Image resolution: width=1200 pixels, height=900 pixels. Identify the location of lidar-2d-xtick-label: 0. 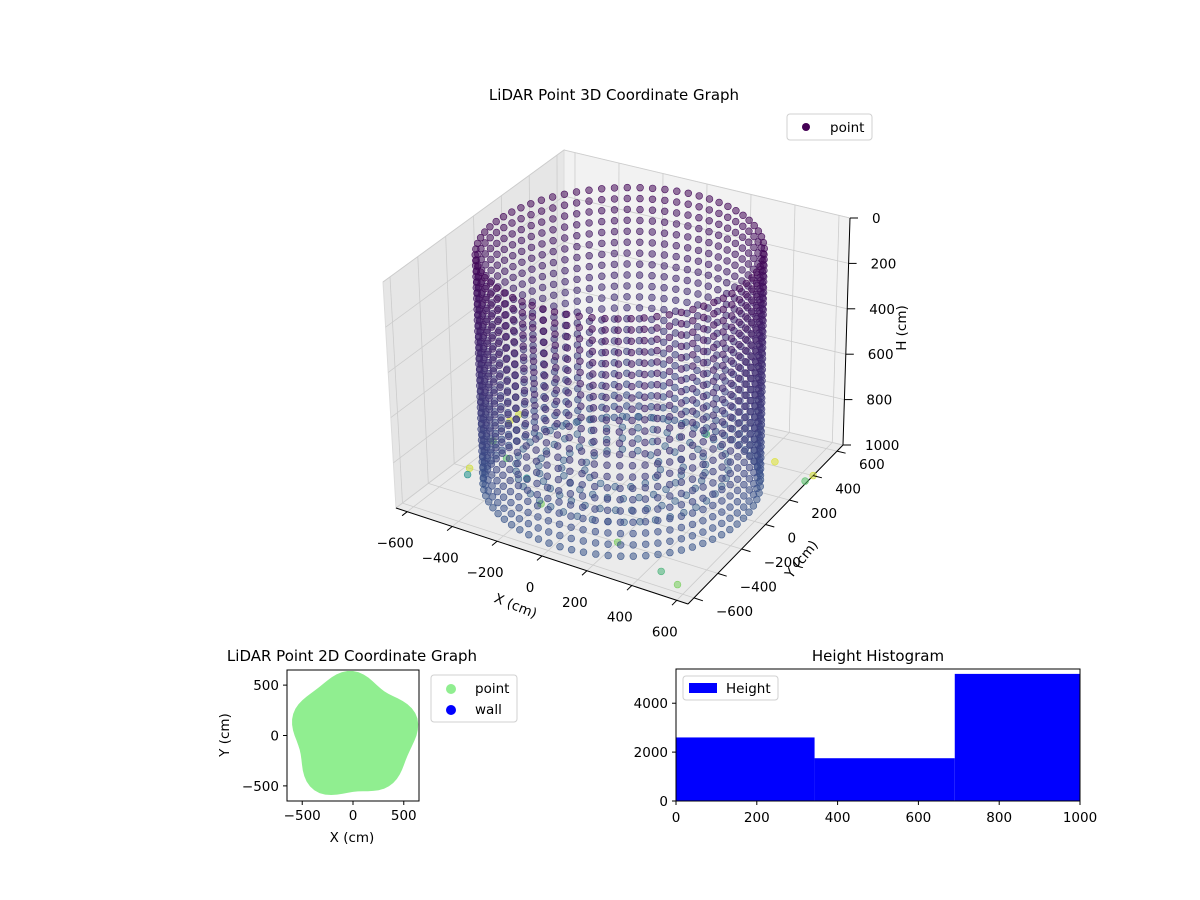
(353, 816).